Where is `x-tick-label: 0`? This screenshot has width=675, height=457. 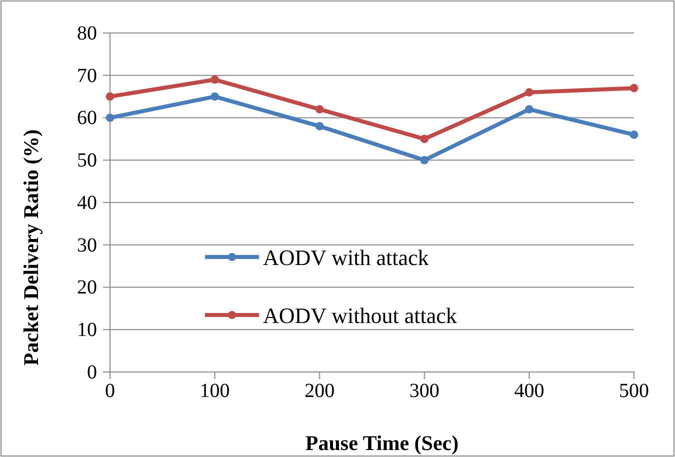
x-tick-label: 0 is located at coordinates (110, 391).